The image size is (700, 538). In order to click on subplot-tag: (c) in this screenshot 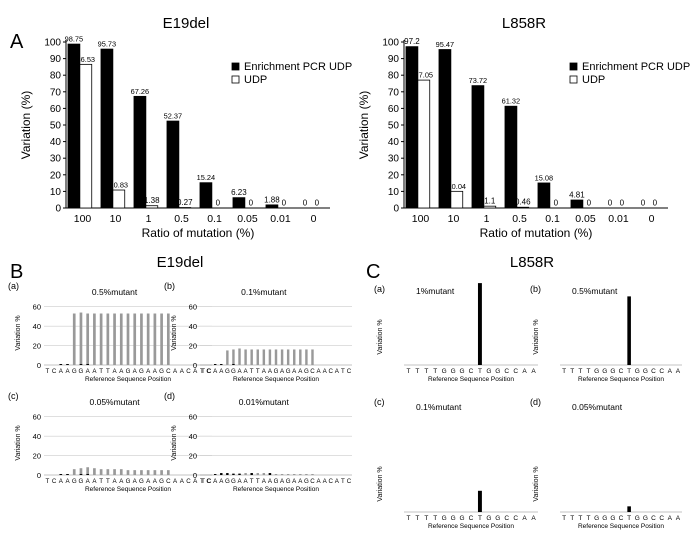, I will do `click(379, 402)`.